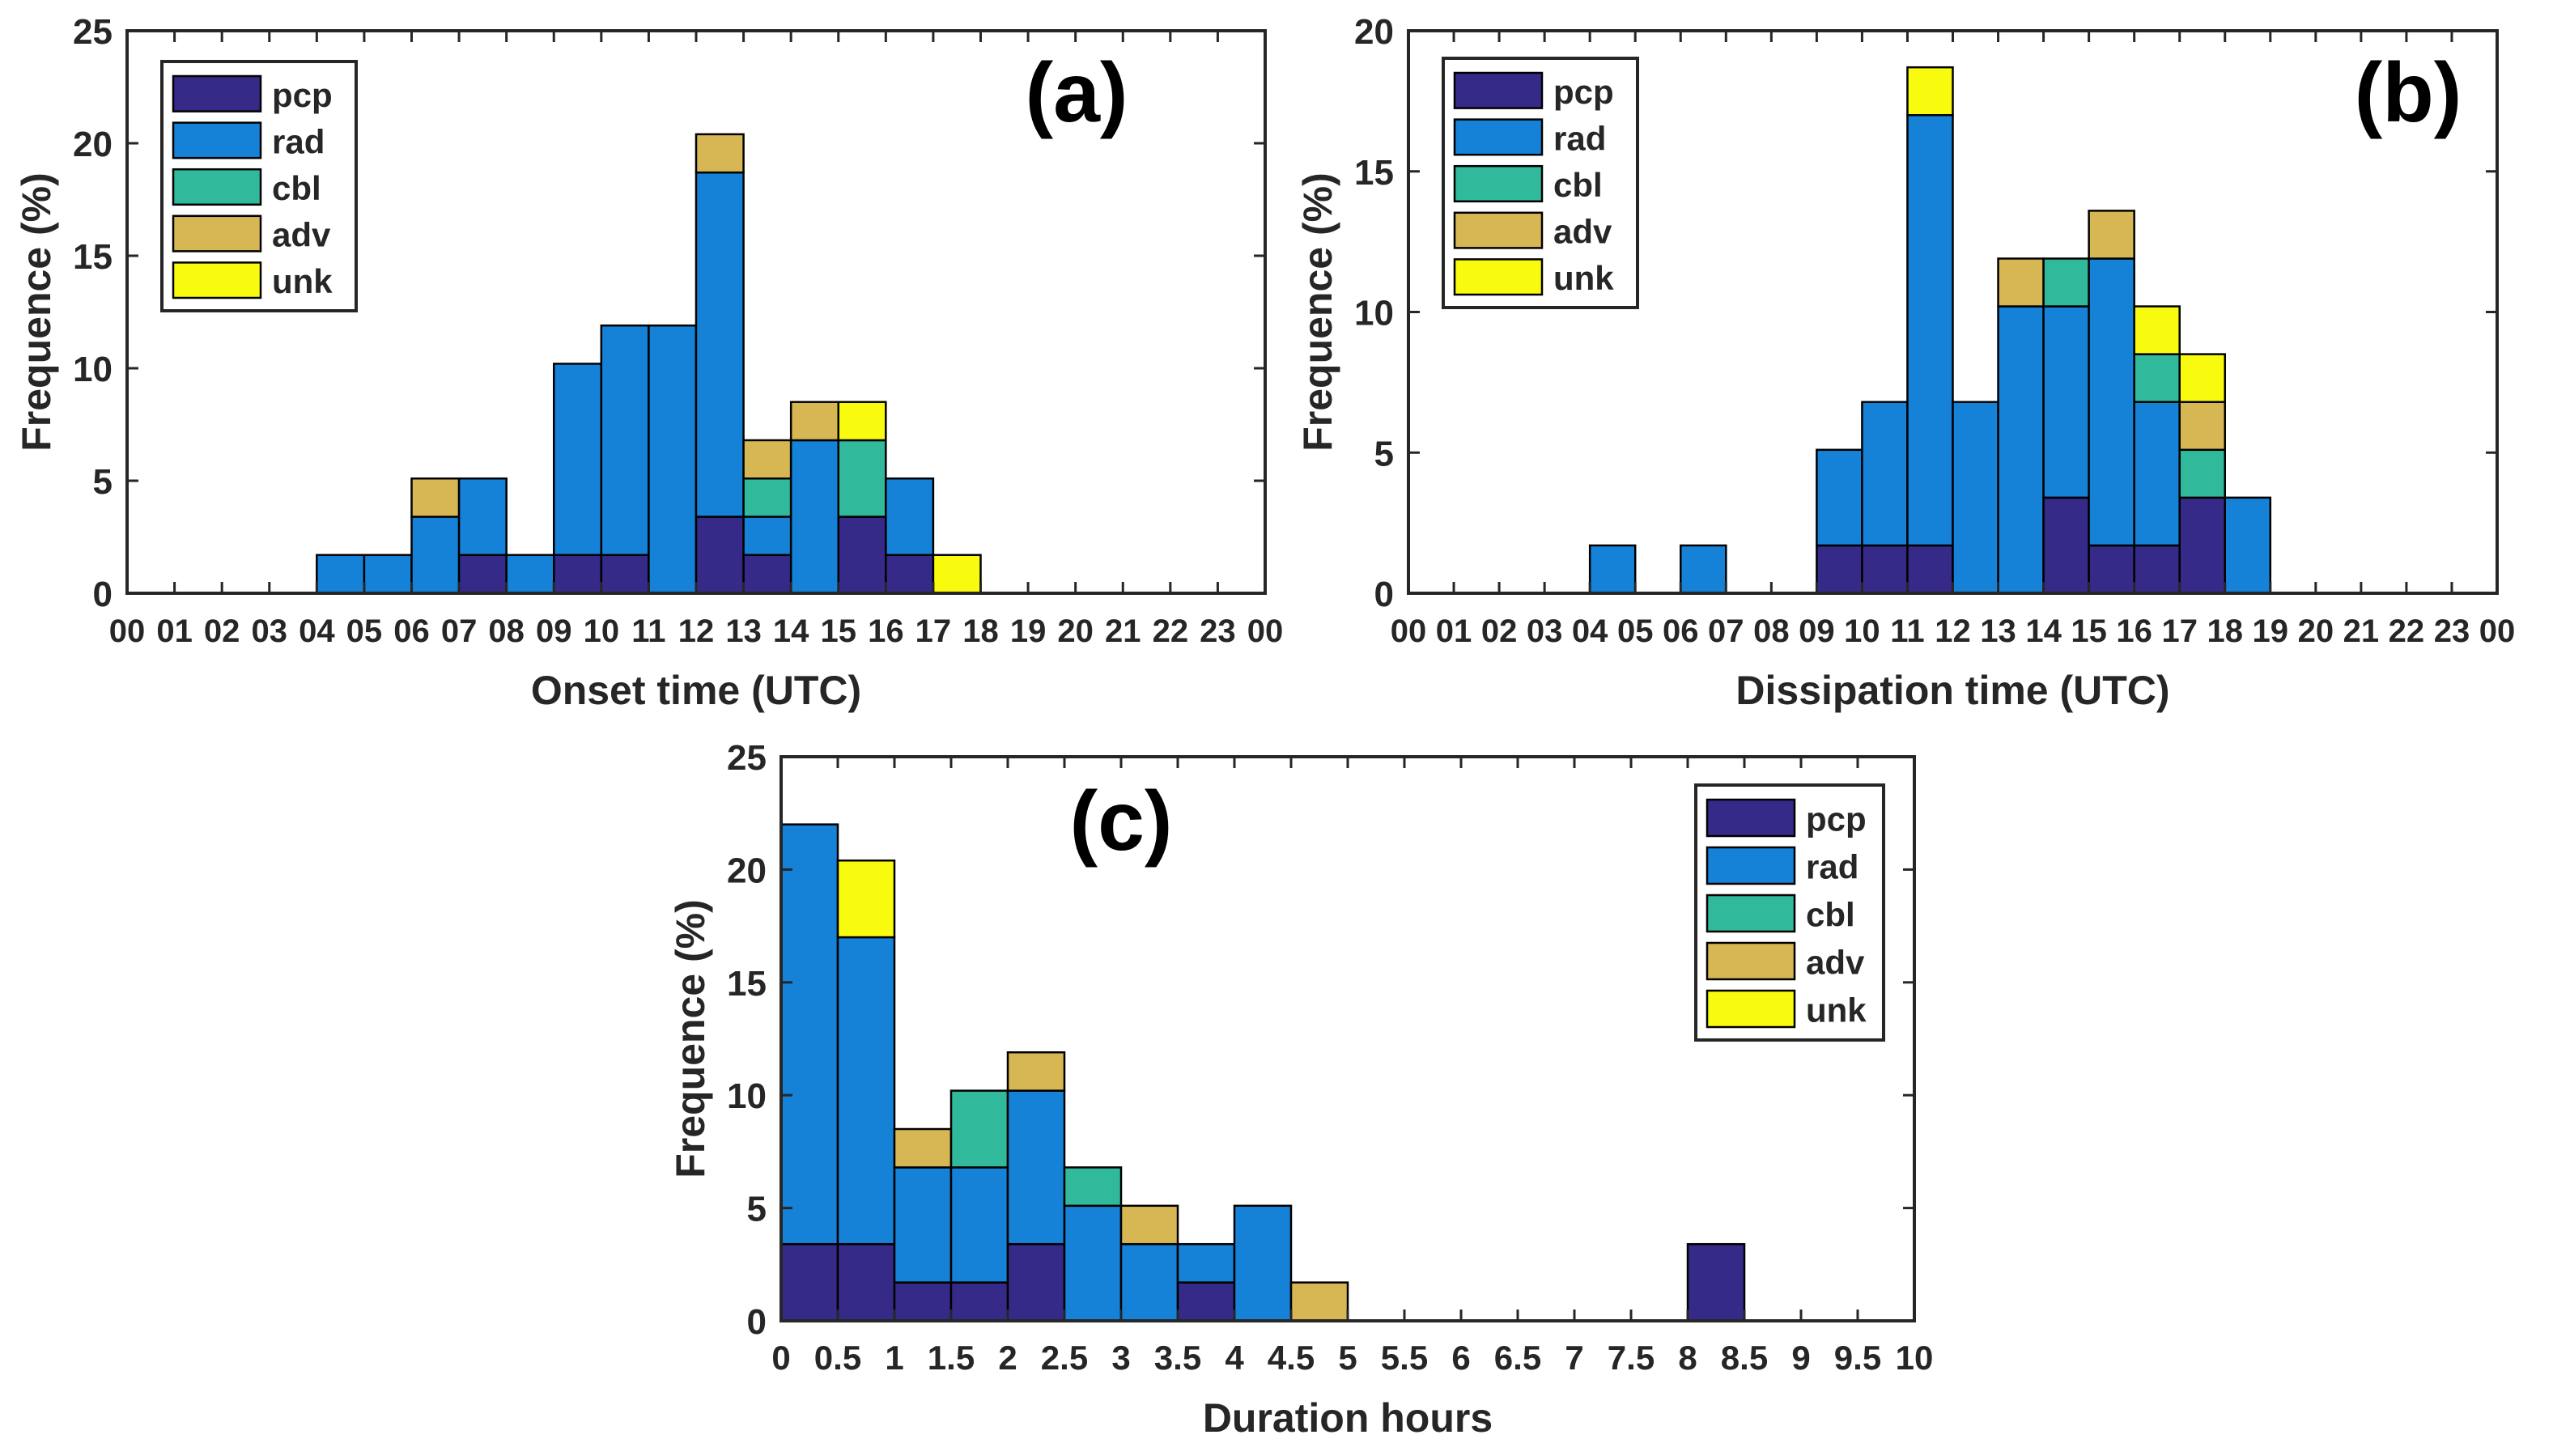 This screenshot has width=2570, height=1456. I want to click on legend-label-pcp-c: pcp, so click(1836, 819).